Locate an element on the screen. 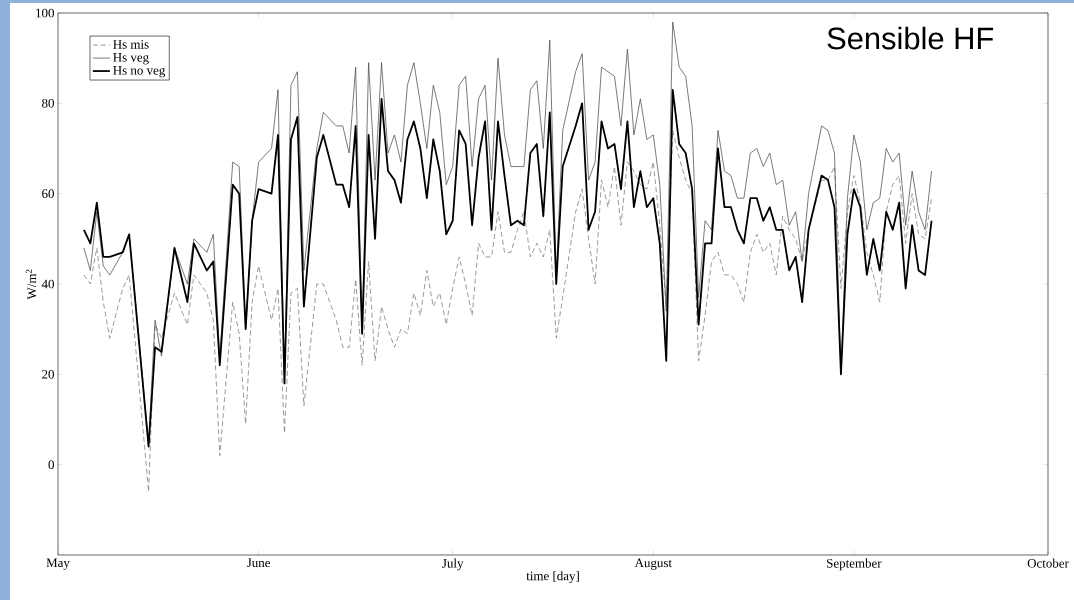  x-tick-label: October is located at coordinates (1048, 563).